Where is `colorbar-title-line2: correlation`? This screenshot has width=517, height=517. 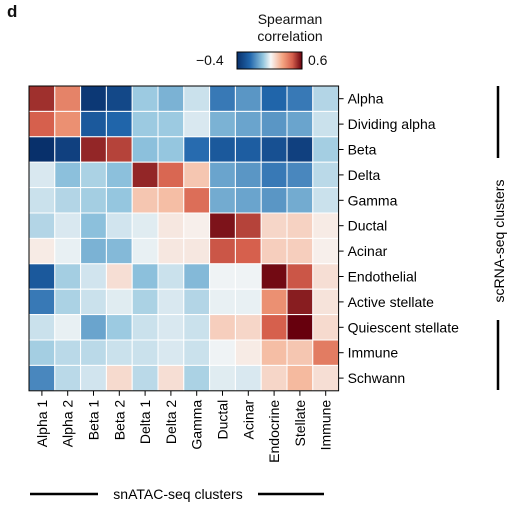
colorbar-title-line2: correlation is located at coordinates (290, 36).